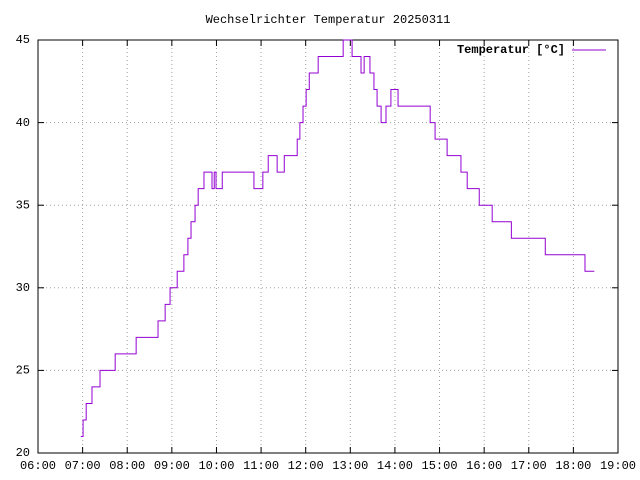 The height and width of the screenshot is (480, 640). I want to click on x-tick-label: 08:00, so click(127, 466).